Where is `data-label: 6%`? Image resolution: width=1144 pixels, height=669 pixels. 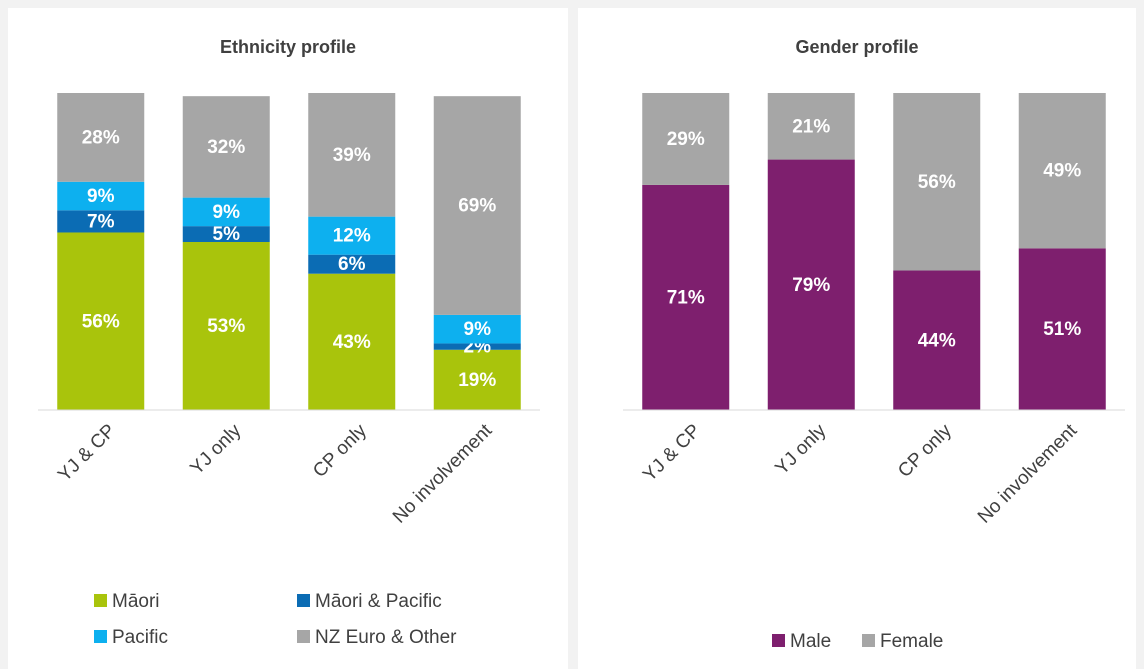 data-label: 6% is located at coordinates (352, 264).